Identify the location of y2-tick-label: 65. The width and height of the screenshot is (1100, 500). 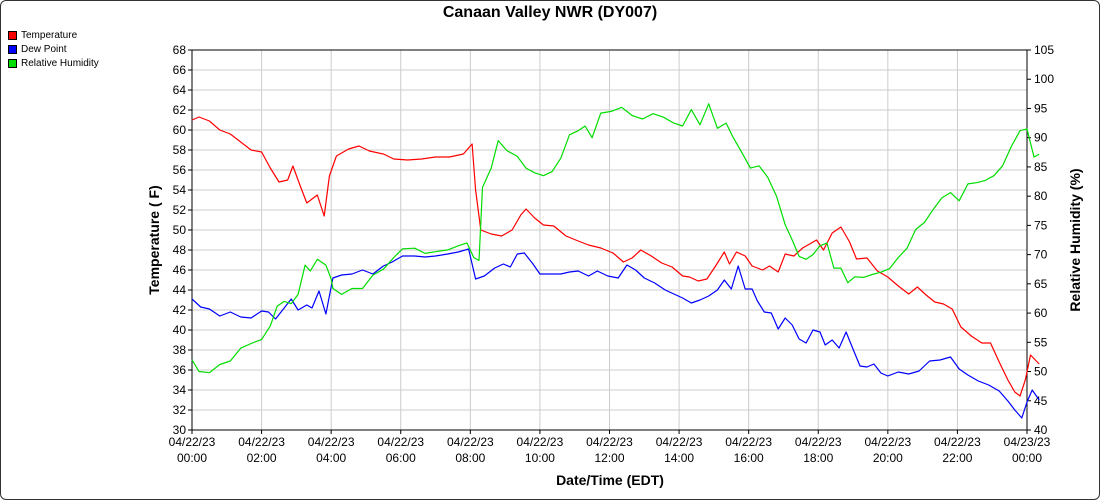
(1041, 284).